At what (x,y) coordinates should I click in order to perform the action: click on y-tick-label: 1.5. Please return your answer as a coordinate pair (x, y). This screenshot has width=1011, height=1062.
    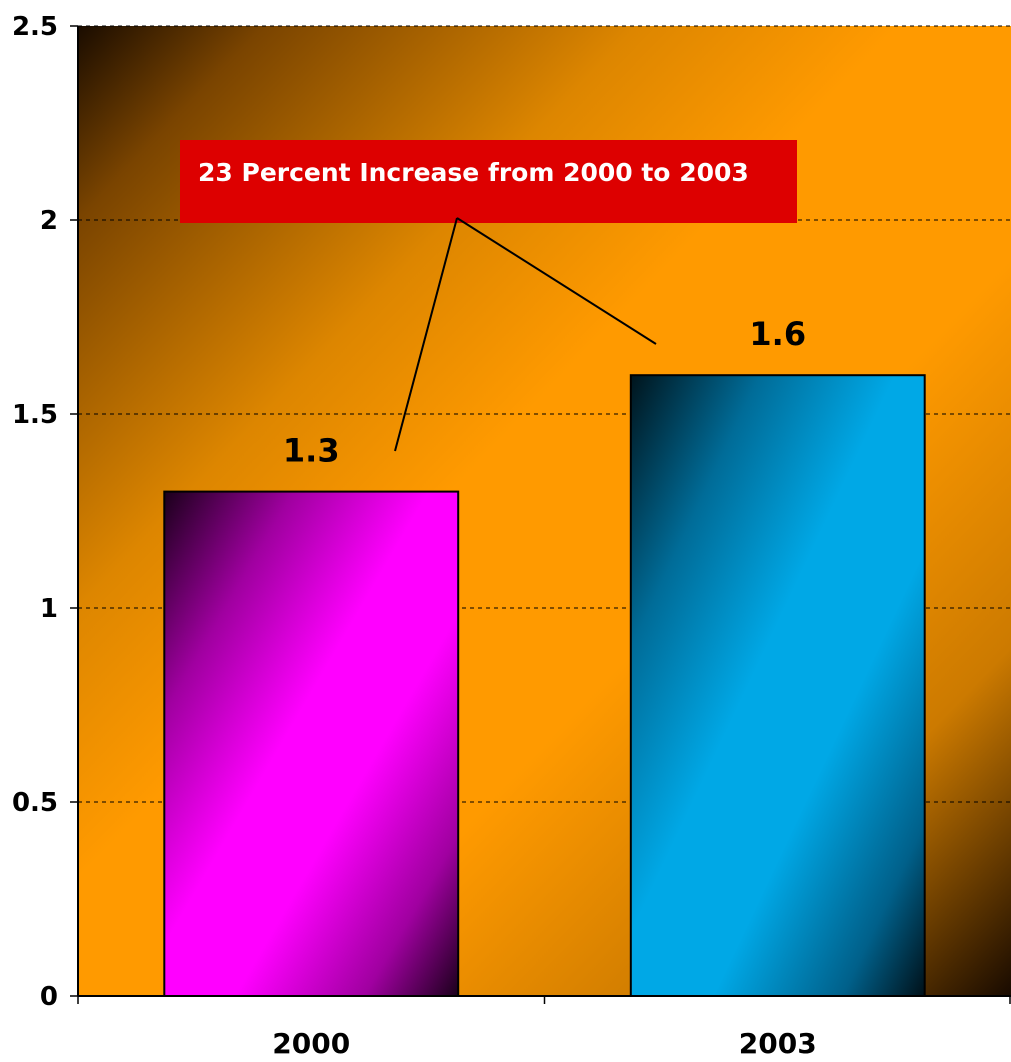
    Looking at the image, I should click on (35, 415).